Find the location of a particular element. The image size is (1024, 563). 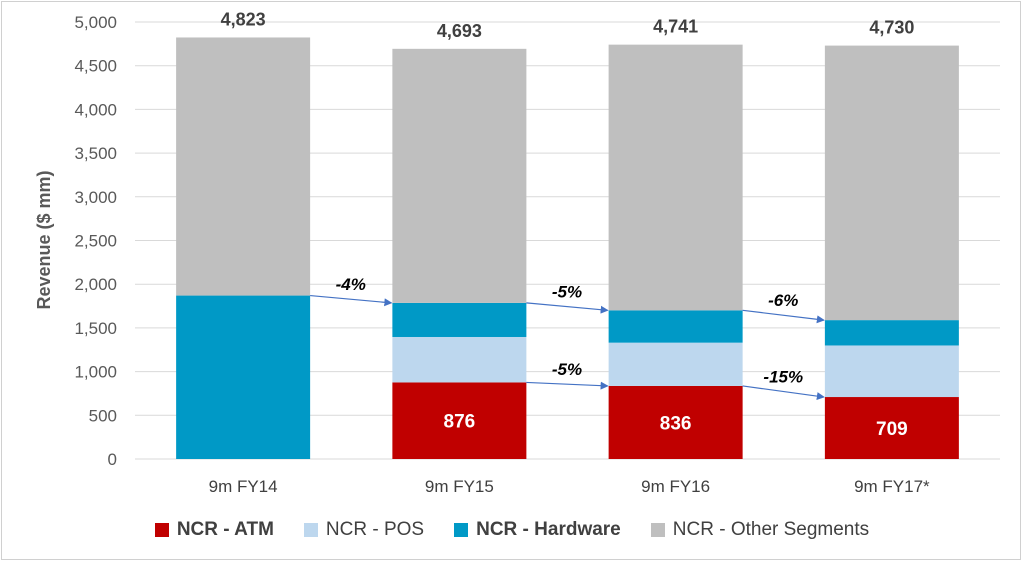

y-tick-label: 1,000 is located at coordinates (95, 372).